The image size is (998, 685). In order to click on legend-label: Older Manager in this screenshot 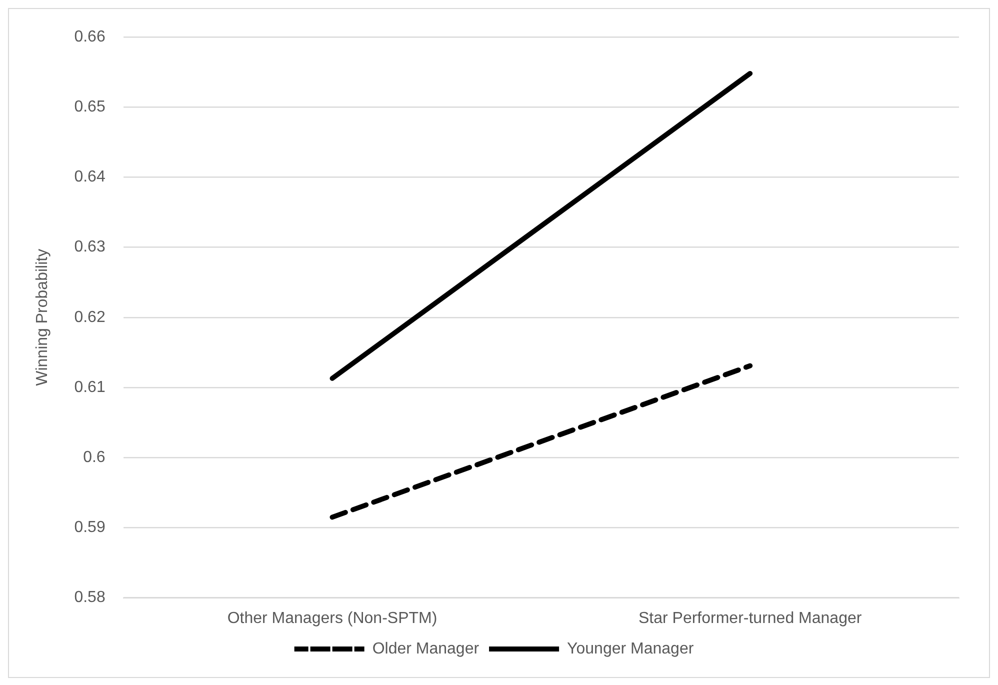, I will do `click(426, 649)`.